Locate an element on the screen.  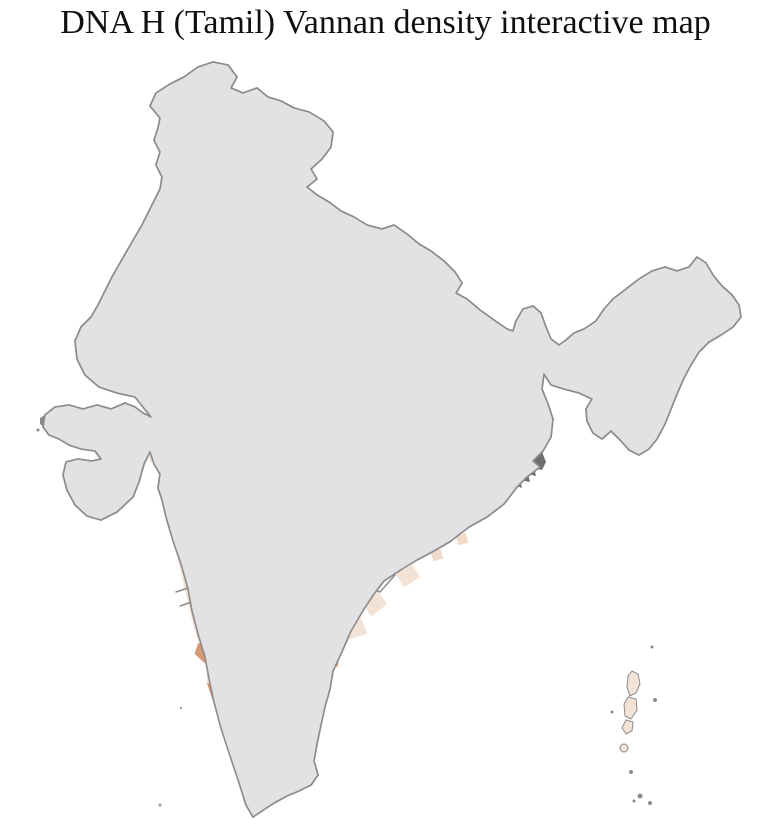
little-andaman is located at coordinates (624, 748).